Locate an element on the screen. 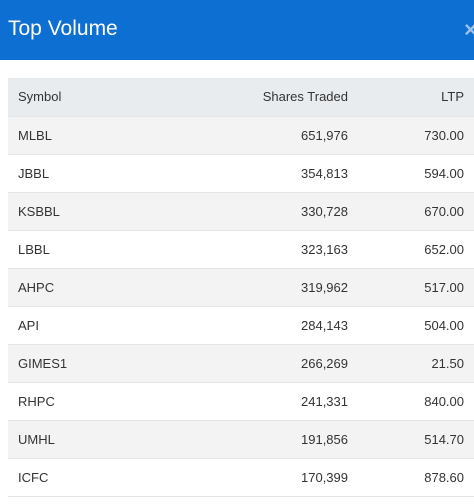 Image resolution: width=474 pixels, height=504 pixels. cell-shares-traded: 170,399 is located at coordinates (258, 477).